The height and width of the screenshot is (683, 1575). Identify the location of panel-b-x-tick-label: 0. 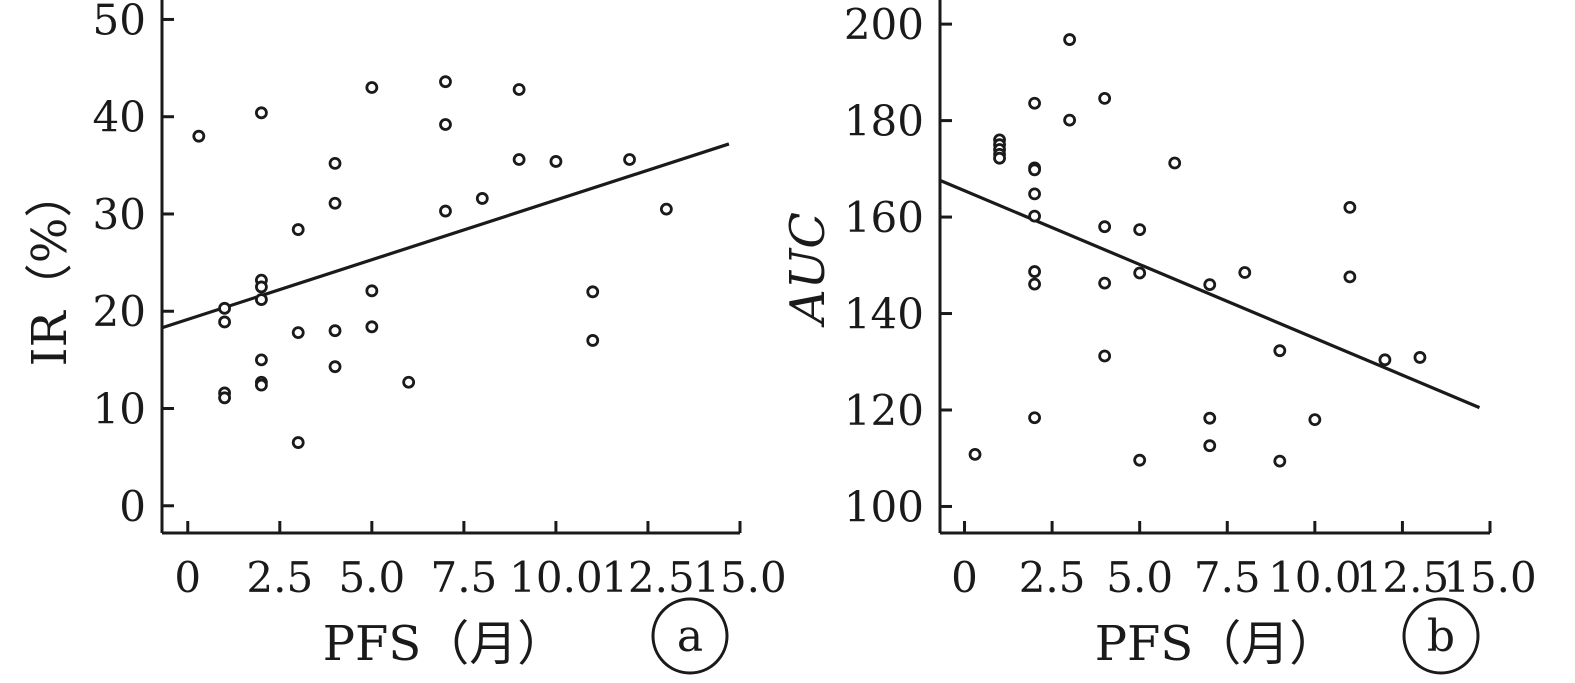
(964, 577).